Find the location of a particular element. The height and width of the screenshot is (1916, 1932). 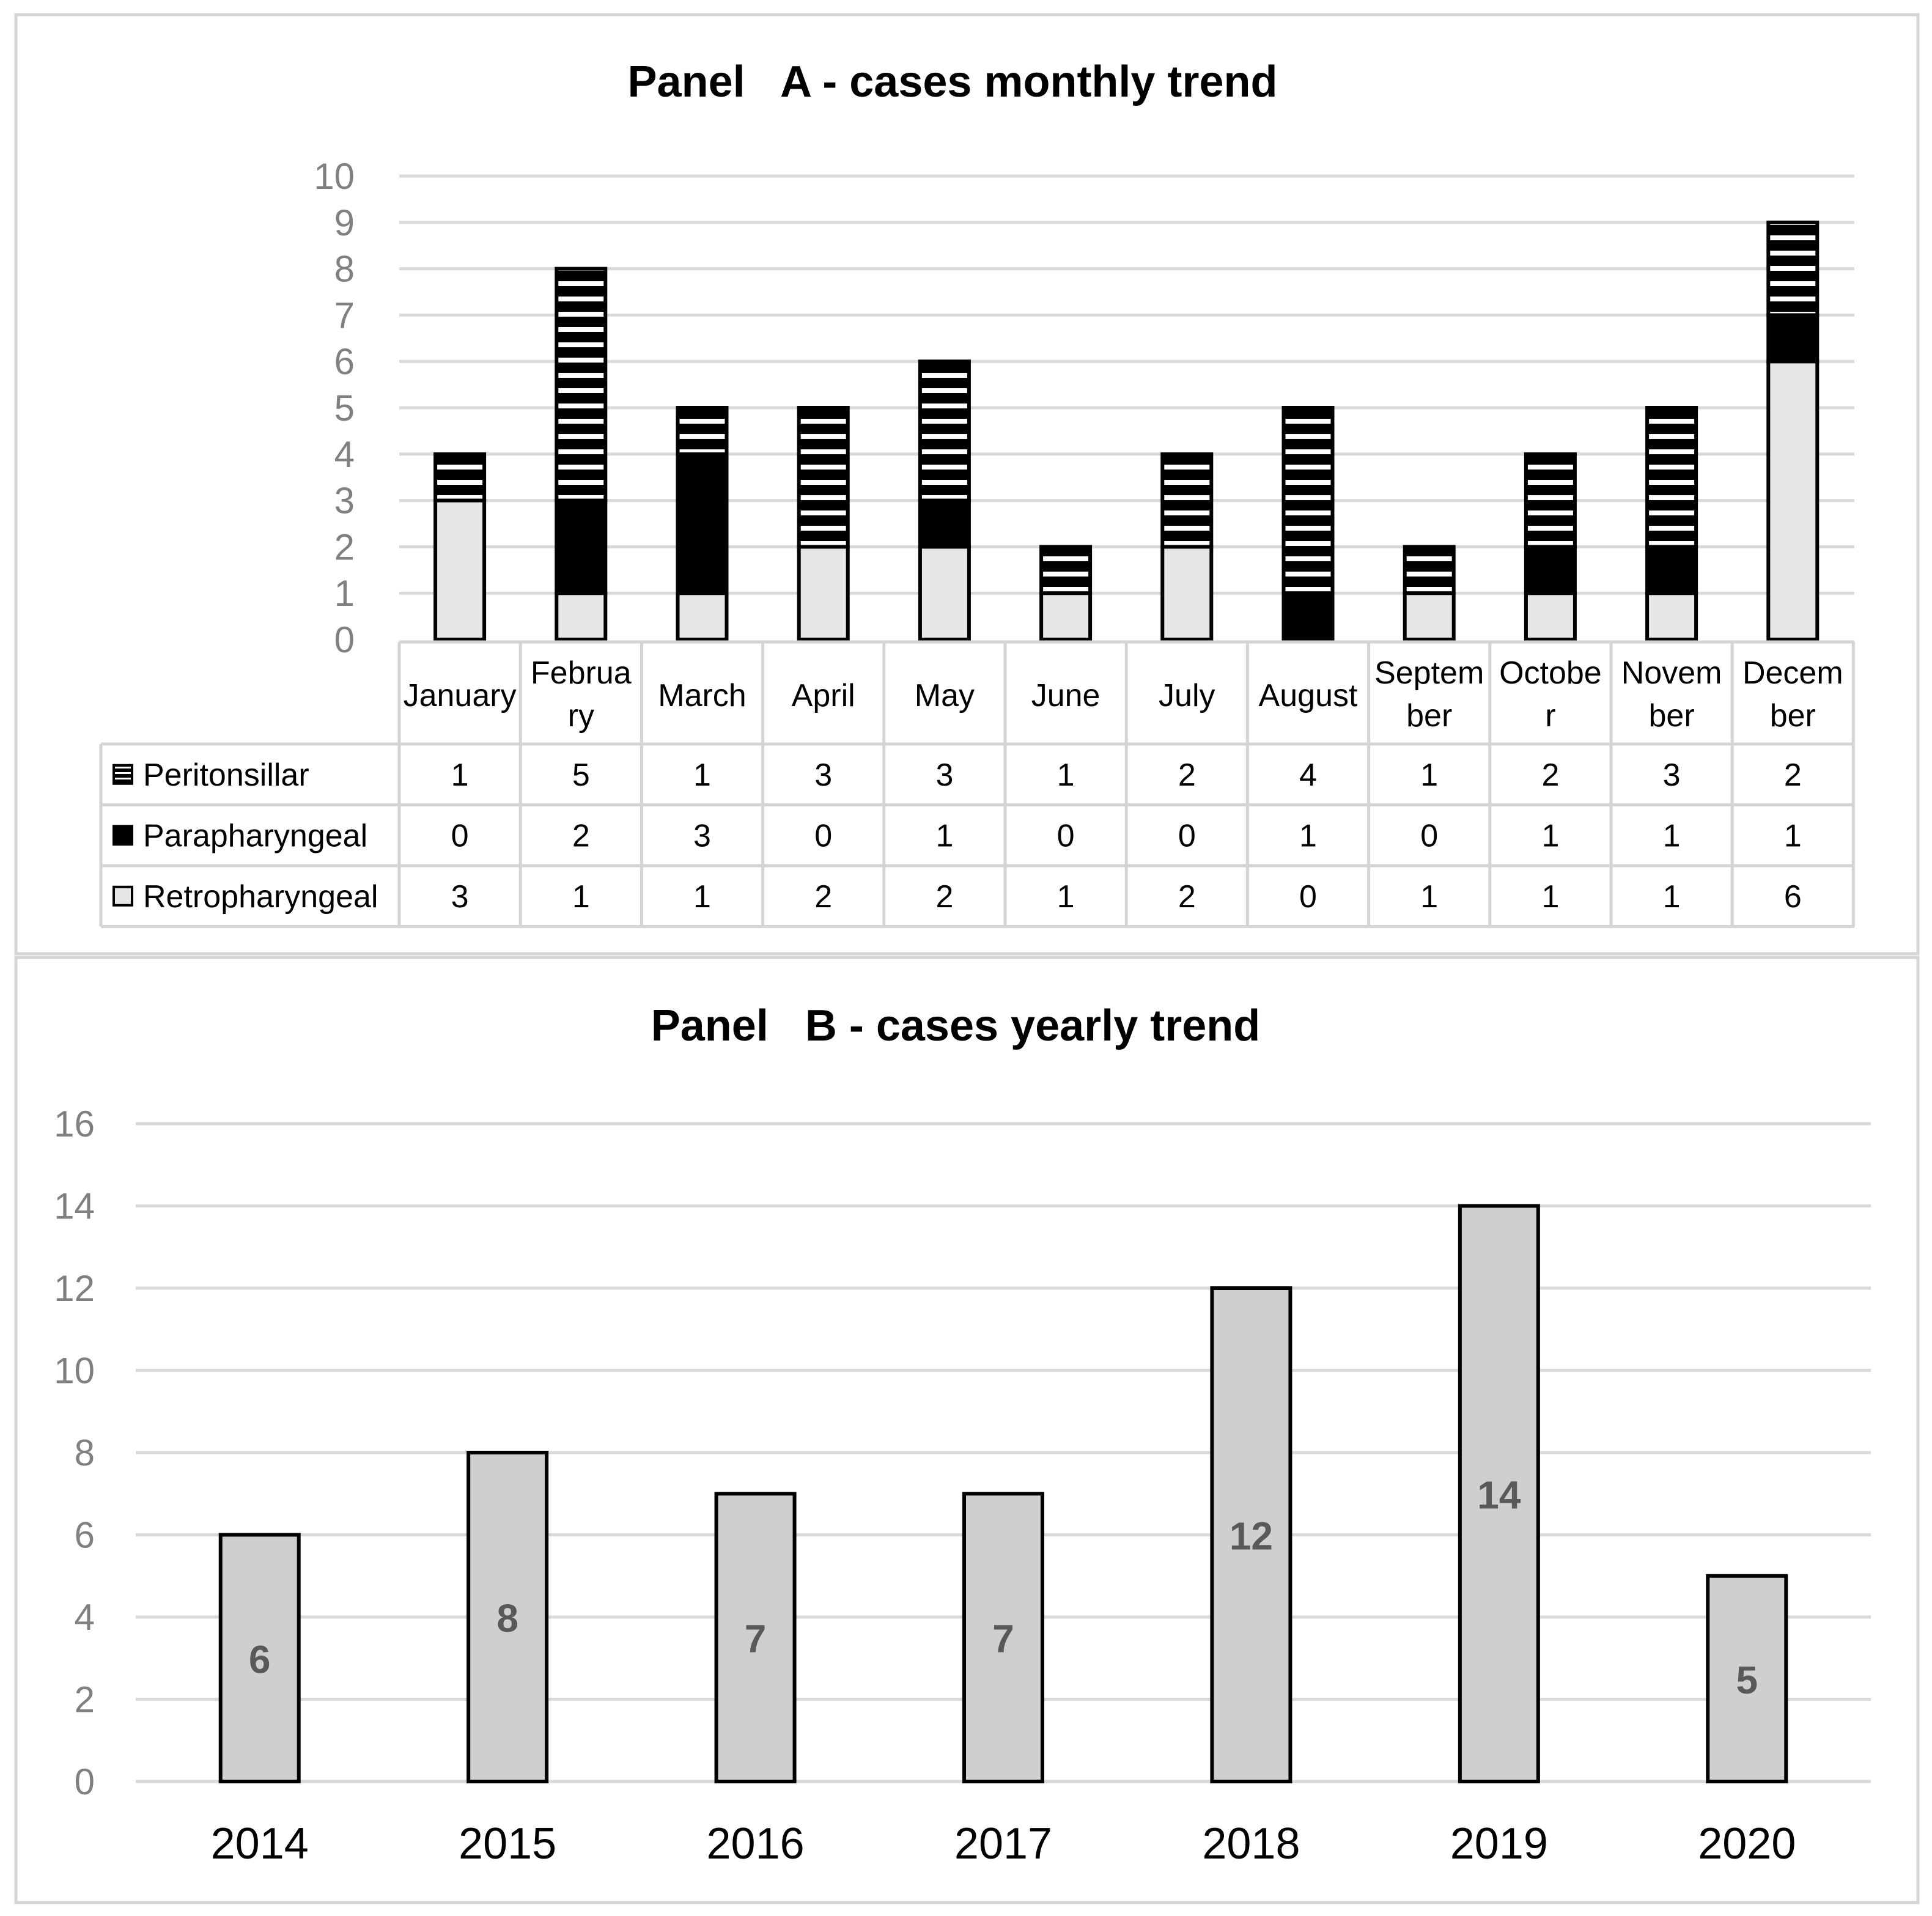

panel-a-y-tick-label: 10 is located at coordinates (334, 176).